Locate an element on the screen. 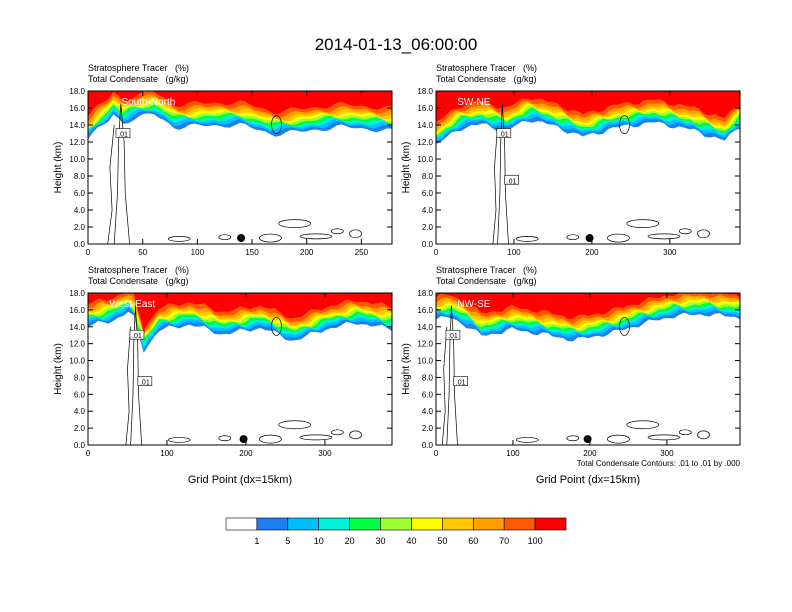  tracer-field is located at coordinates (240, 369).